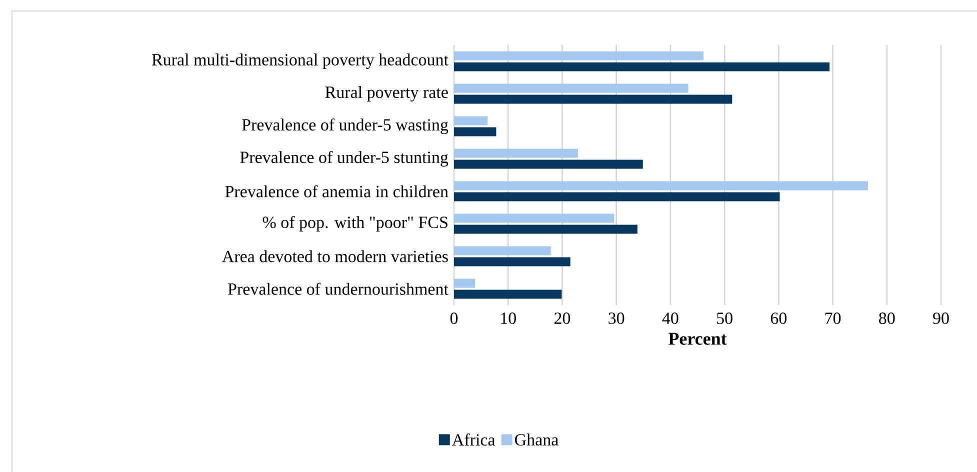 The width and height of the screenshot is (977, 472). I want to click on legend-label: Africa, so click(474, 439).